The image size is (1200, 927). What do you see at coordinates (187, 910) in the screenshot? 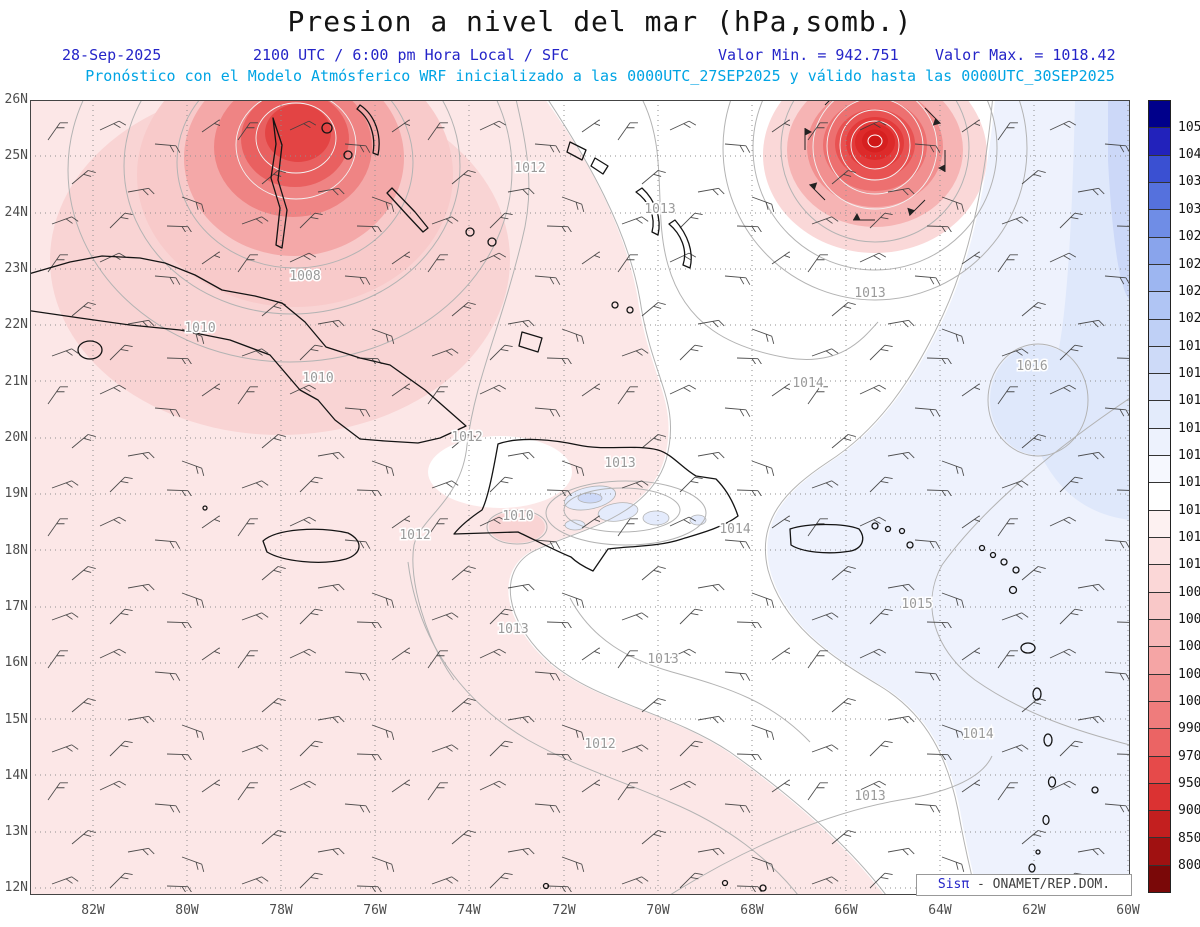
I see `lon-axis-label: 80W` at bounding box center [187, 910].